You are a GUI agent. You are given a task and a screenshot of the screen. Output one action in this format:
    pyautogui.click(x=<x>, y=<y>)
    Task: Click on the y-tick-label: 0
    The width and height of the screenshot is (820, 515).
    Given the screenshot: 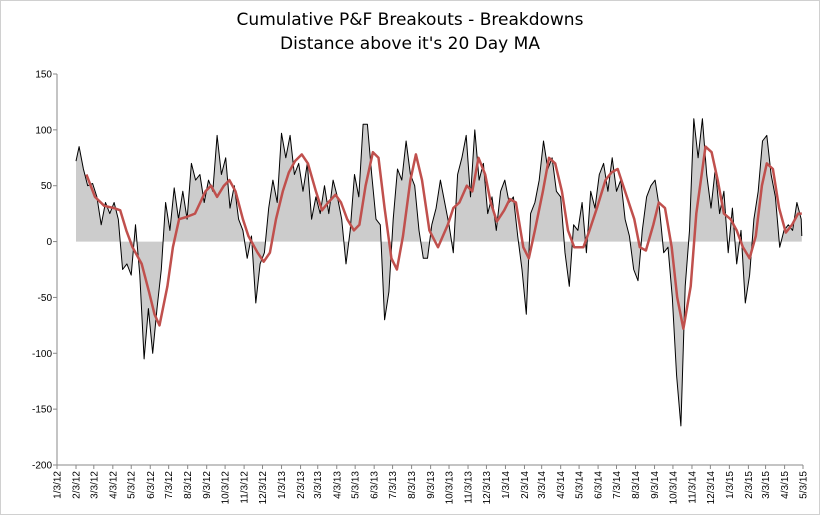 What is the action you would take?
    pyautogui.click(x=49, y=242)
    